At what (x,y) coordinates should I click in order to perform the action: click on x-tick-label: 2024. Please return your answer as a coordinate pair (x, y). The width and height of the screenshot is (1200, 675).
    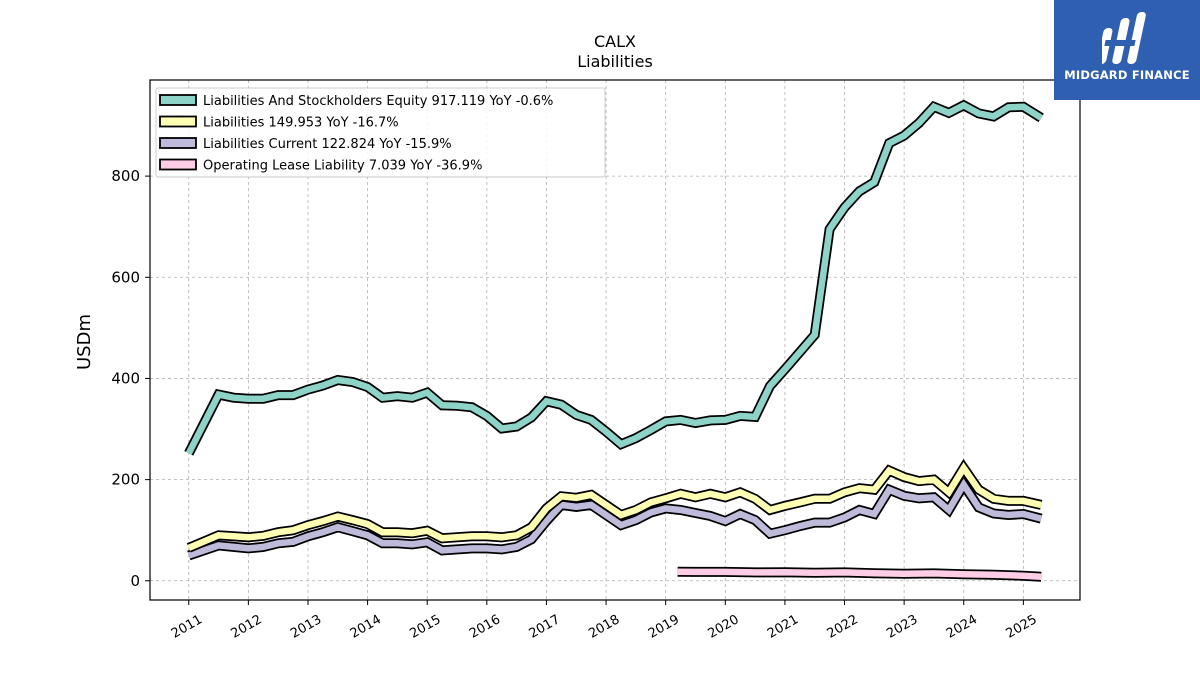
    Looking at the image, I should click on (962, 627).